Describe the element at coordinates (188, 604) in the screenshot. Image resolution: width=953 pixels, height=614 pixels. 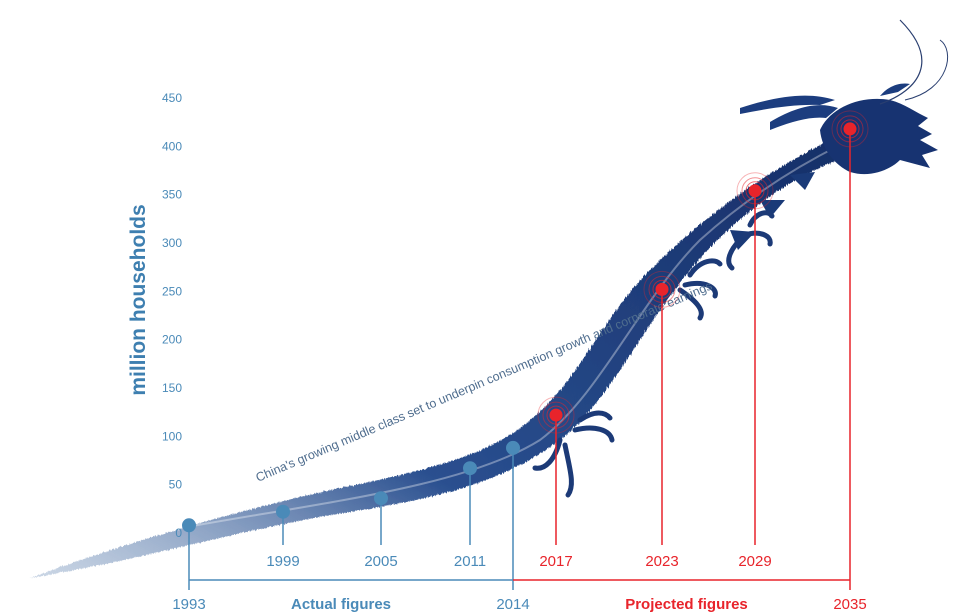
I see `x-label-1993: 1993` at that location.